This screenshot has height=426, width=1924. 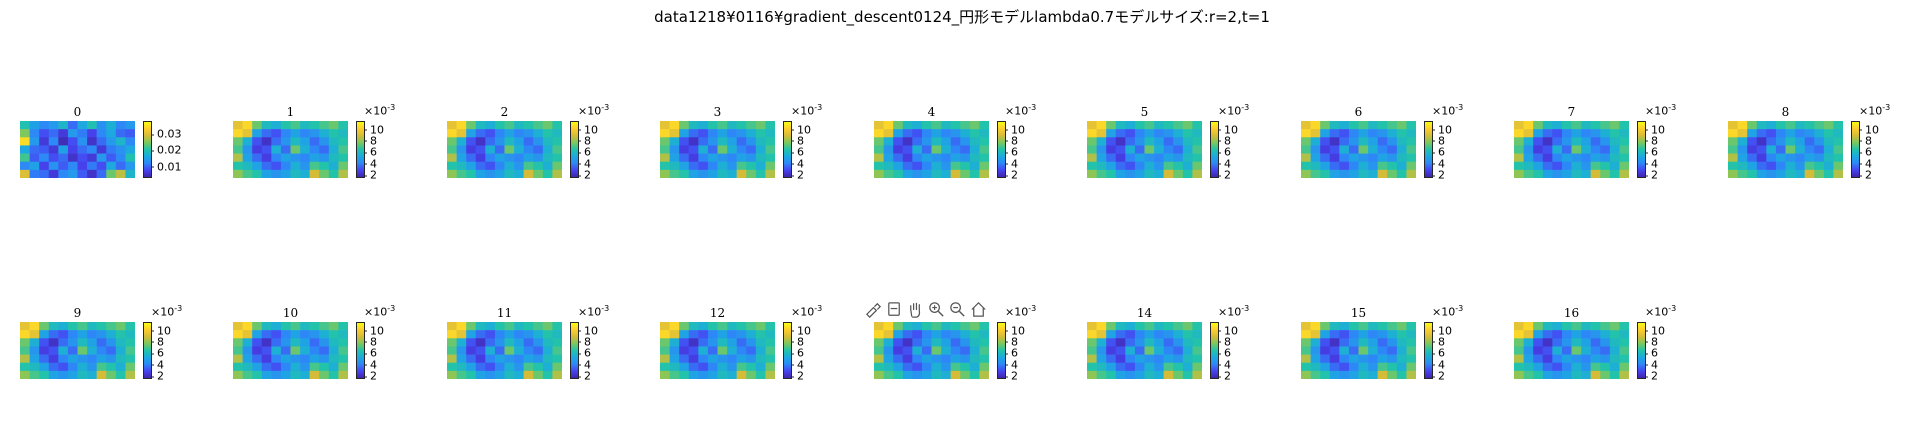 What do you see at coordinates (978, 309) in the screenshot?
I see `home-icon` at bounding box center [978, 309].